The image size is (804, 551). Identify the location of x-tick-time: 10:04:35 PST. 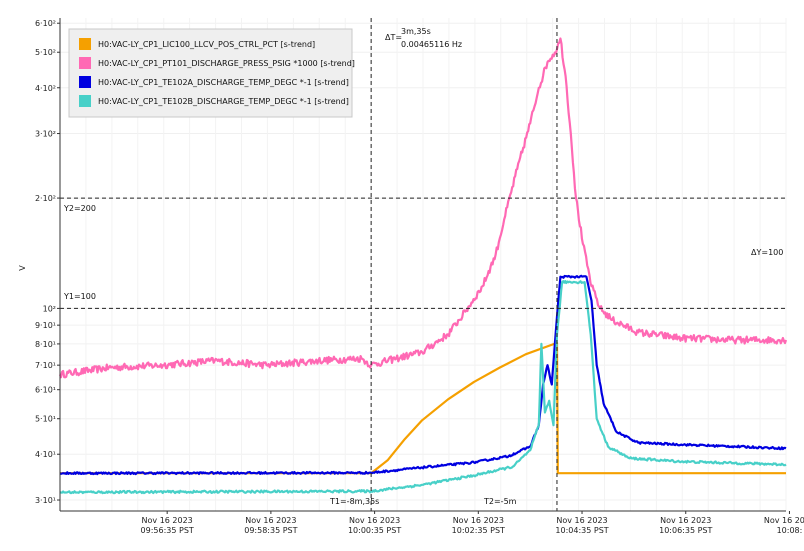
(581, 530).